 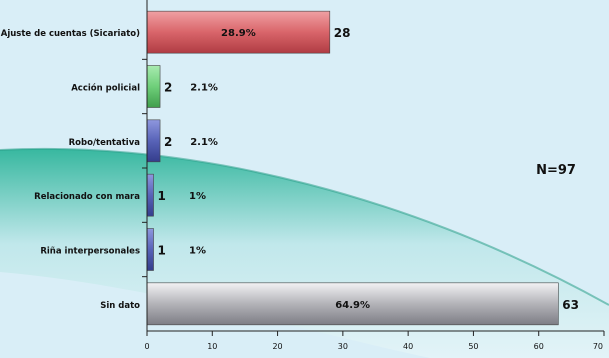 I want to click on category-label: Sin dato, so click(x=120, y=306).